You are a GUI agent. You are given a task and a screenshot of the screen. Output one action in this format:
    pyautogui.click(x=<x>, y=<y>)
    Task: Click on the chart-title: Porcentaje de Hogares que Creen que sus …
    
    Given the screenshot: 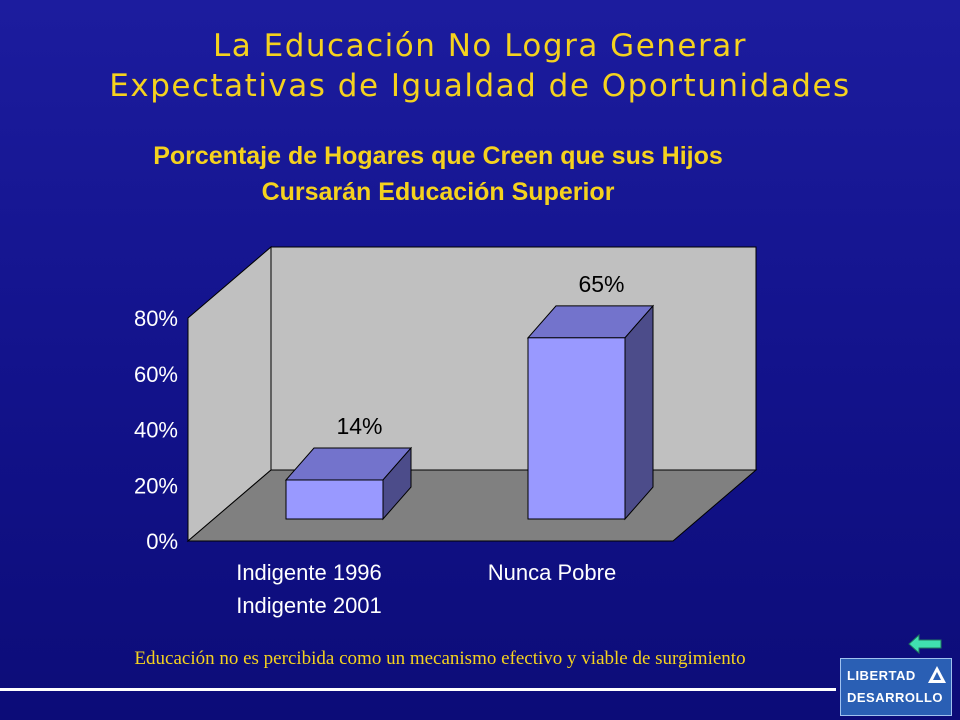 What is the action you would take?
    pyautogui.click(x=438, y=174)
    